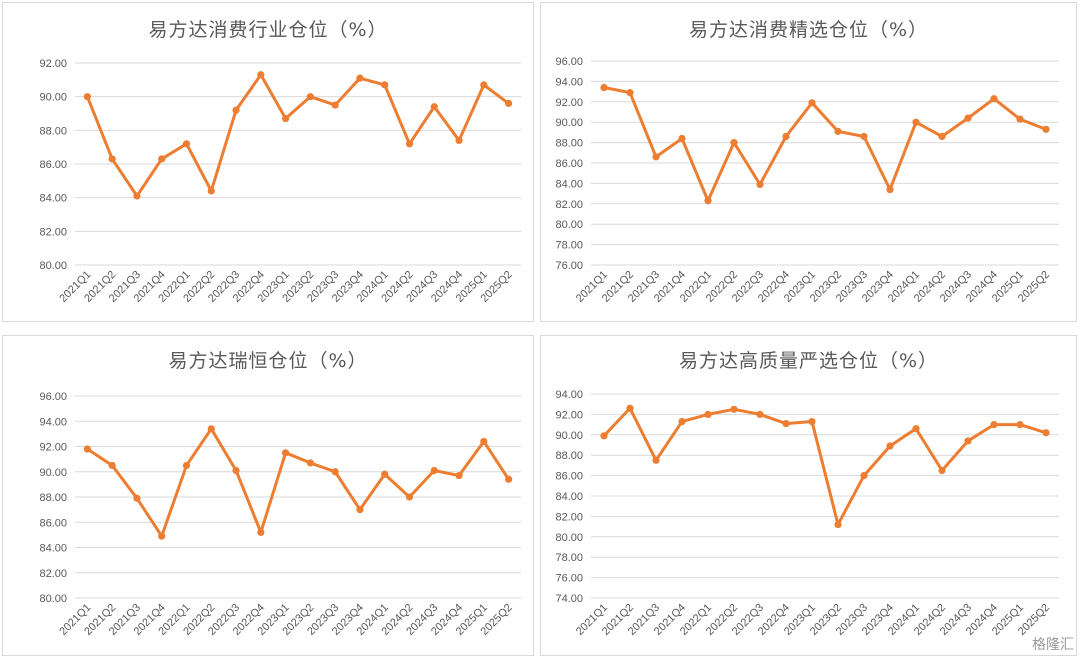  I want to click on y-tick-label: 96.00, so click(53, 397).